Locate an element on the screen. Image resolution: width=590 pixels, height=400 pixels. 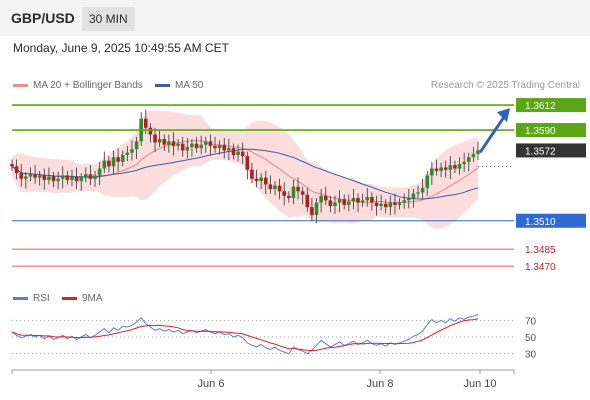
rsi-ma9-line is located at coordinates (245, 335).